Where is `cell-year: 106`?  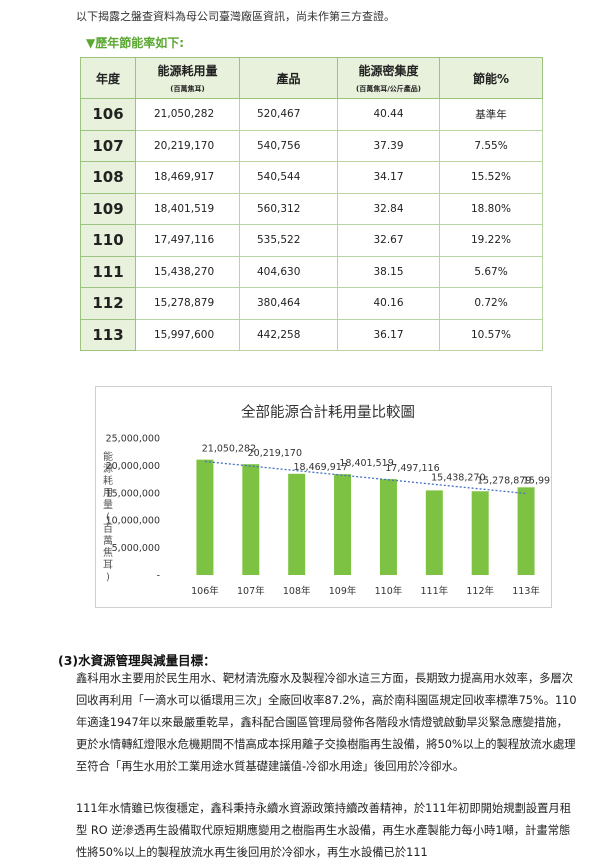
cell-year: 106 is located at coordinates (108, 114).